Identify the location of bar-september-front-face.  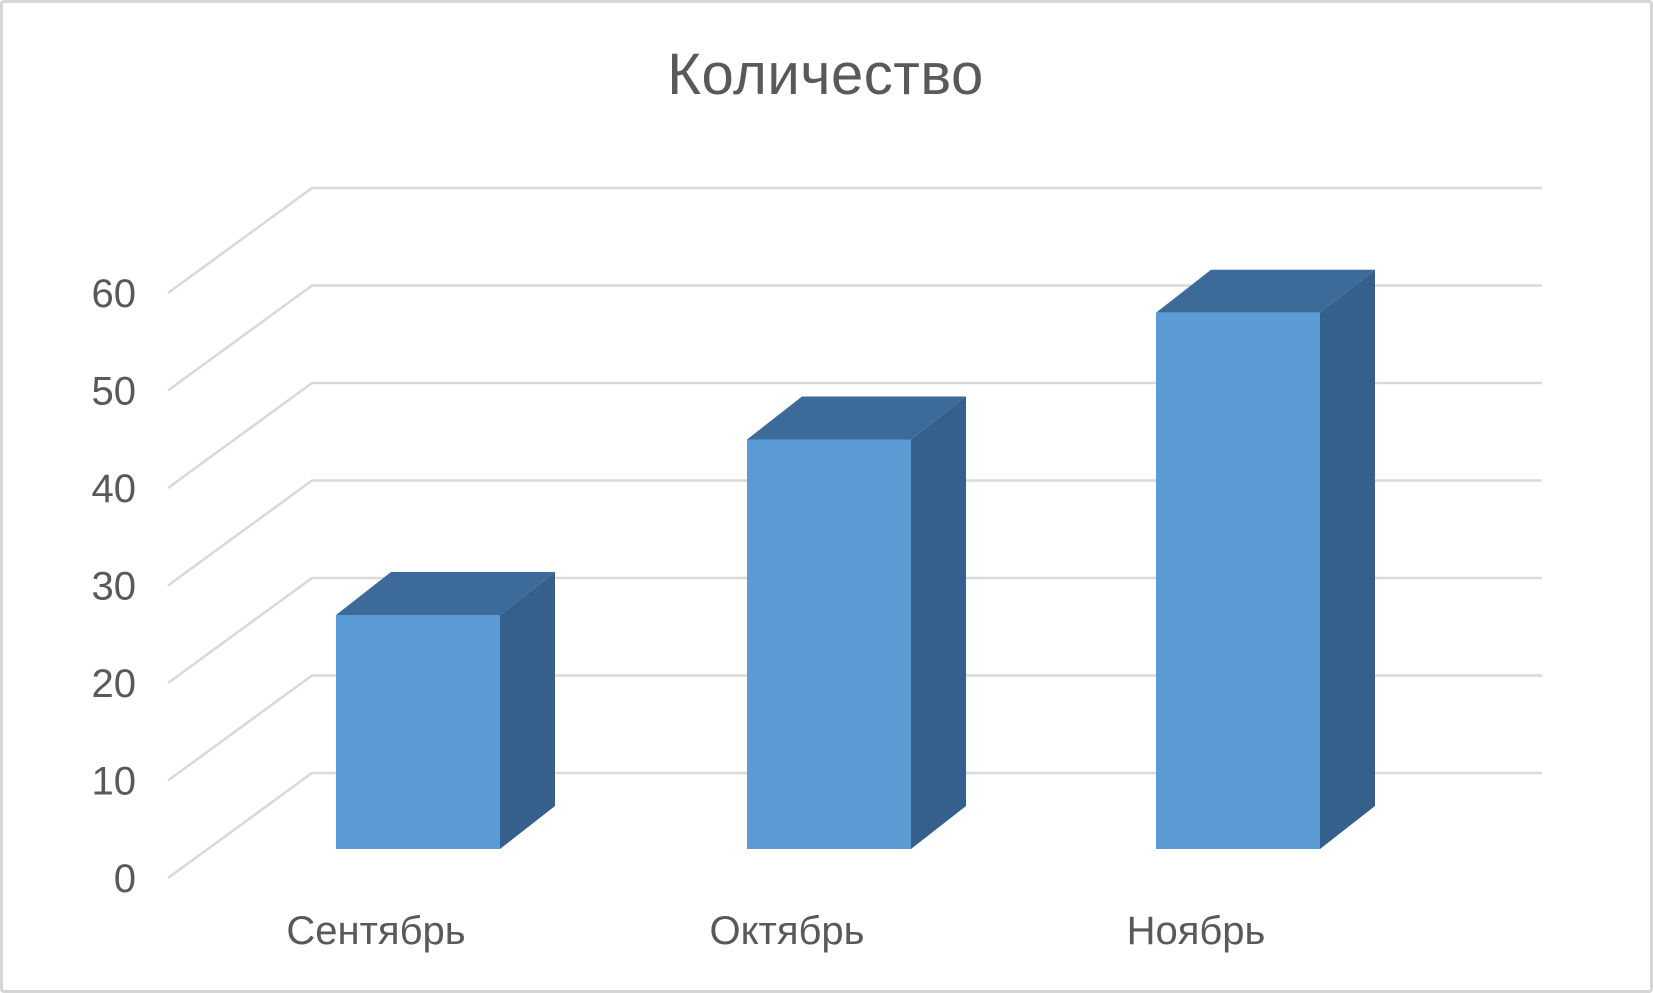
(418, 732).